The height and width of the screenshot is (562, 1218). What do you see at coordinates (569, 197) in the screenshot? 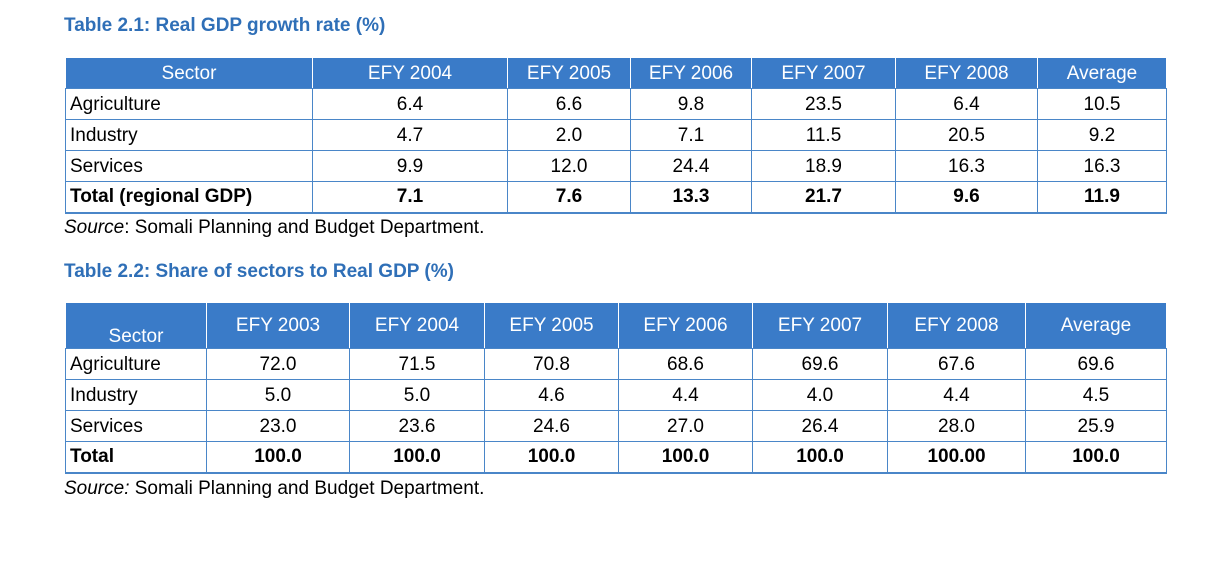
I see `table-cell: 7.6` at bounding box center [569, 197].